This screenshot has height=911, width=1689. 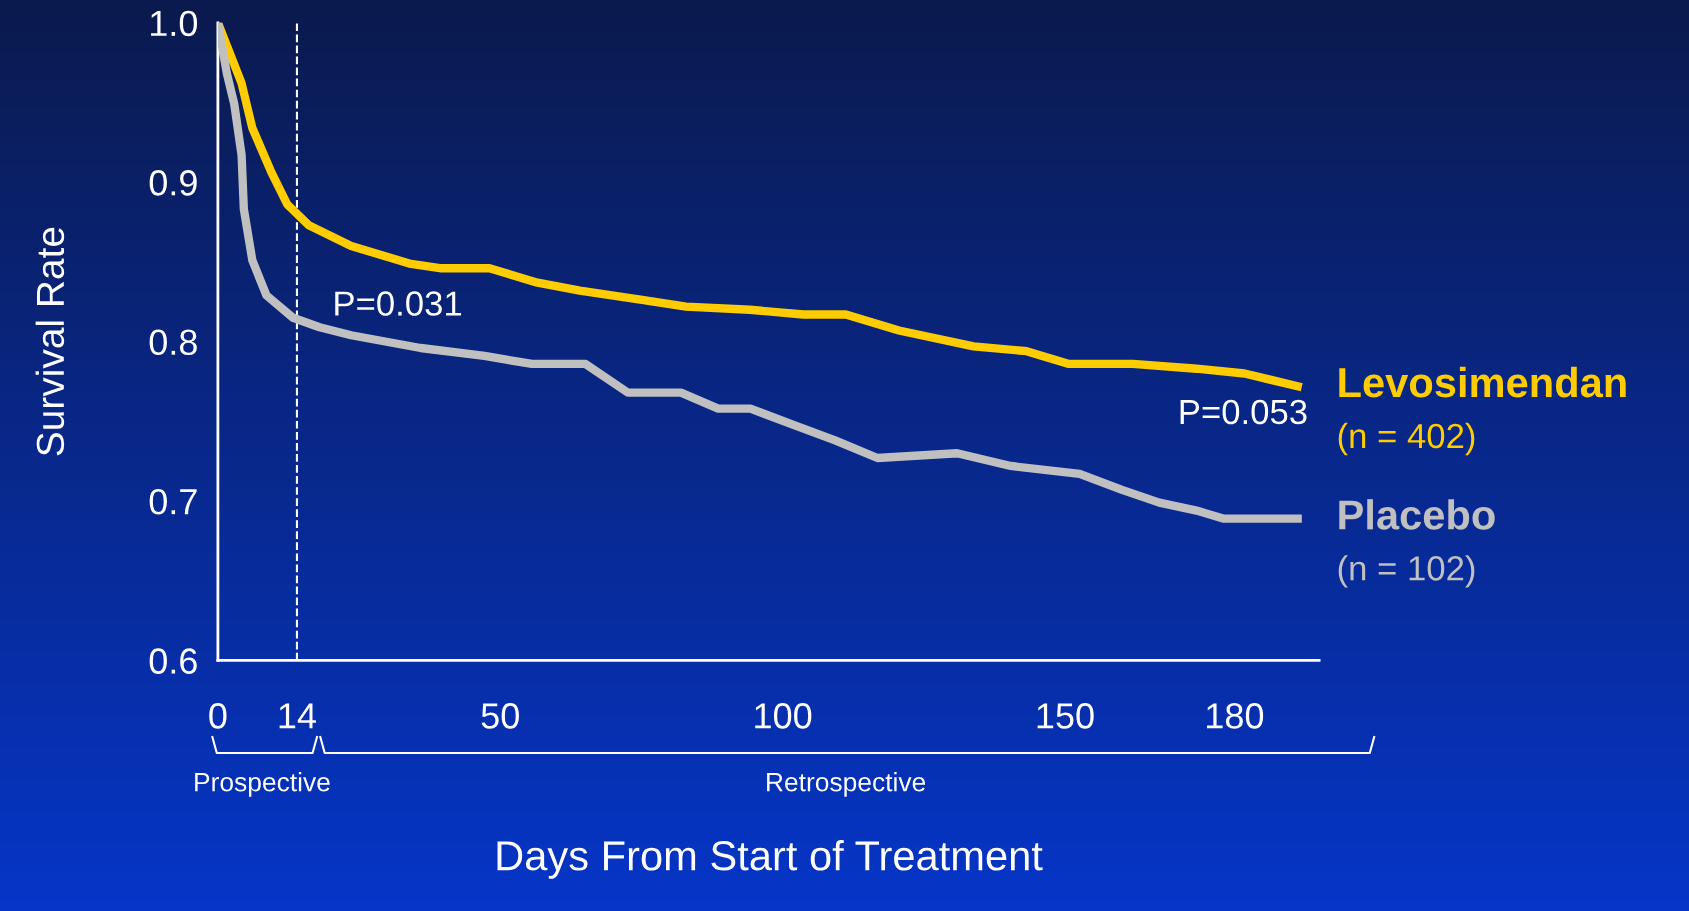 What do you see at coordinates (1235, 716) in the screenshot?
I see `x-tick-label: 180` at bounding box center [1235, 716].